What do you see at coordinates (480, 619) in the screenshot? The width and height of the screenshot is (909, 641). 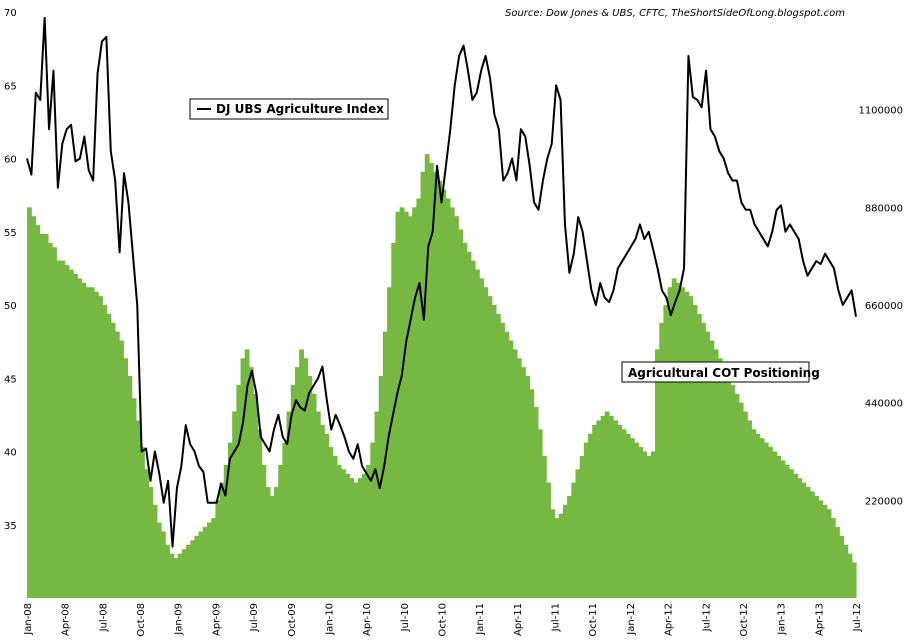 I see `x-tick-label: Jan-11` at bounding box center [480, 619].